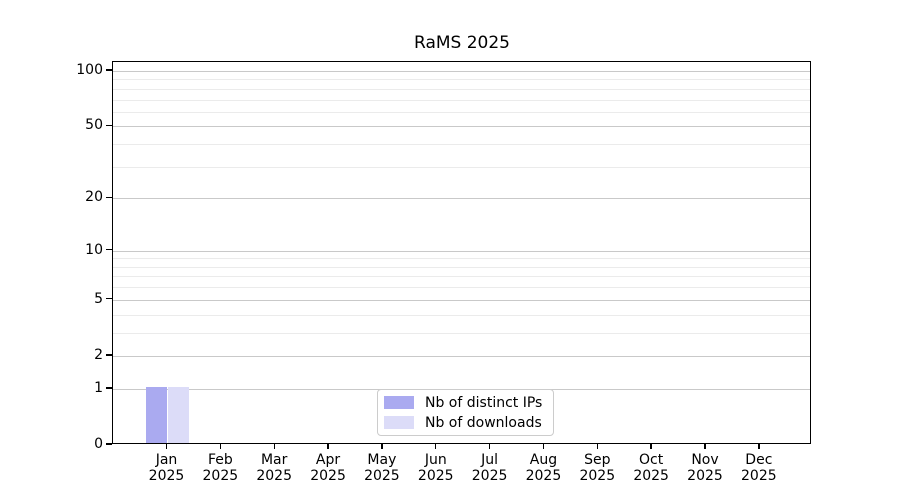  I want to click on x-tick-feb, so click(220, 446).